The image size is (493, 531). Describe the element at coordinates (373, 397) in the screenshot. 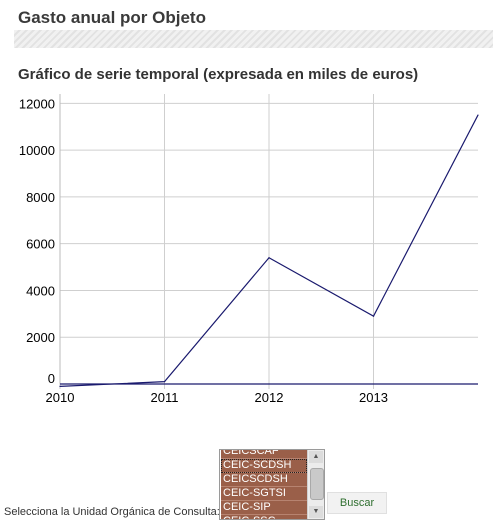

I see `x-tick-label: 2013` at that location.